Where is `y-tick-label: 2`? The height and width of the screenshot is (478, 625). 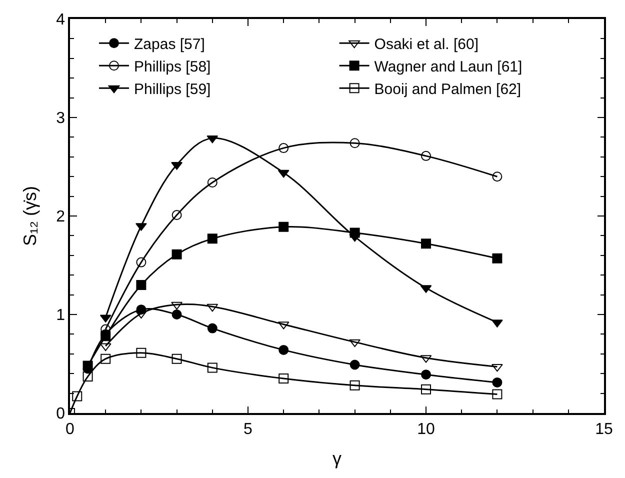 y-tick-label: 2 is located at coordinates (61, 217).